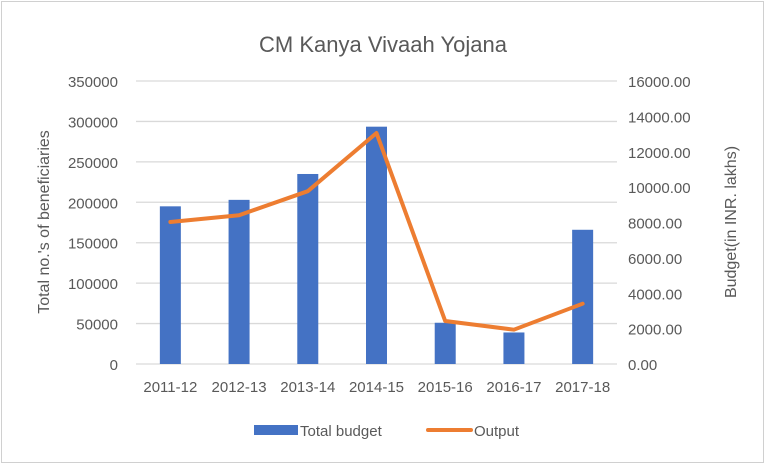 This screenshot has width=767, height=466. I want to click on y2-tick-label: 0.00, so click(642, 365).